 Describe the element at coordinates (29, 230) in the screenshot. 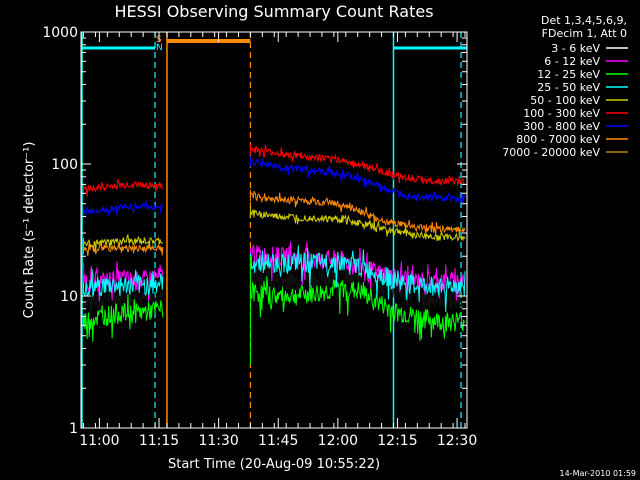

I see `y-axis-label: Count Rate (s⁻¹ detector⁻¹)` at that location.